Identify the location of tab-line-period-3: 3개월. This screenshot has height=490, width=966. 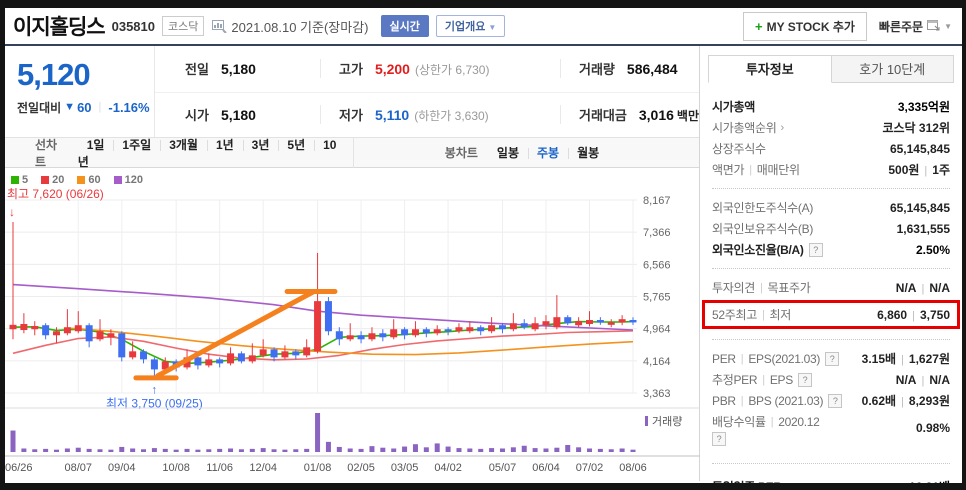
(183, 145).